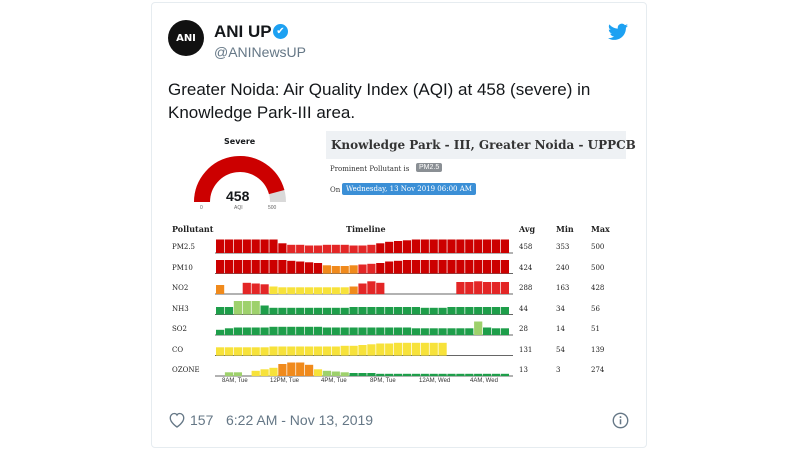 Image resolution: width=800 pixels, height=450 pixels. Describe the element at coordinates (239, 179) in the screenshot. I see `gauge-fill` at that location.